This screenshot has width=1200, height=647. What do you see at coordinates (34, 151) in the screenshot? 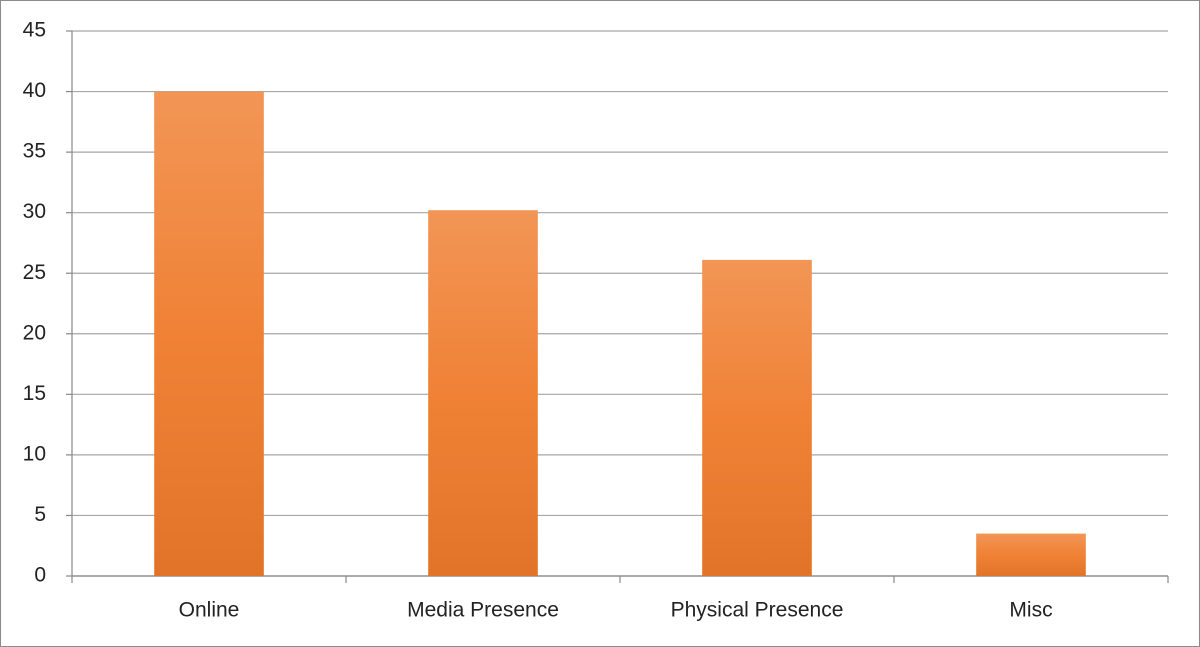
I see `y-tick-label: 35` at bounding box center [34, 151].